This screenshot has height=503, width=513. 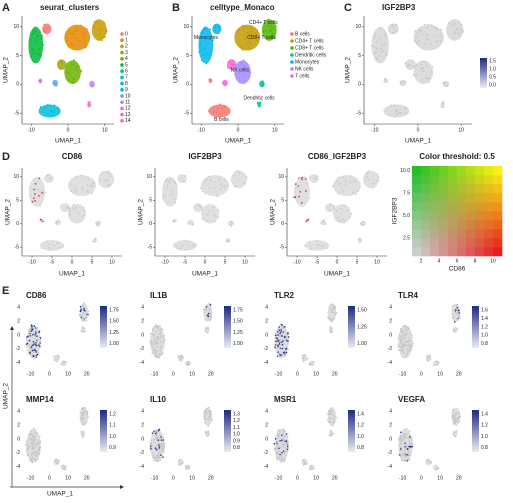 I want to click on cell-cluster, so click(x=92, y=84).